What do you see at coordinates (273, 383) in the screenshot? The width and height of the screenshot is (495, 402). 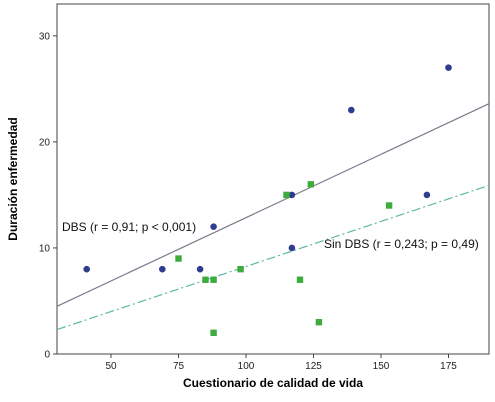 I see `x-axis-title: Cuestionario de calidad de vida` at bounding box center [273, 383].